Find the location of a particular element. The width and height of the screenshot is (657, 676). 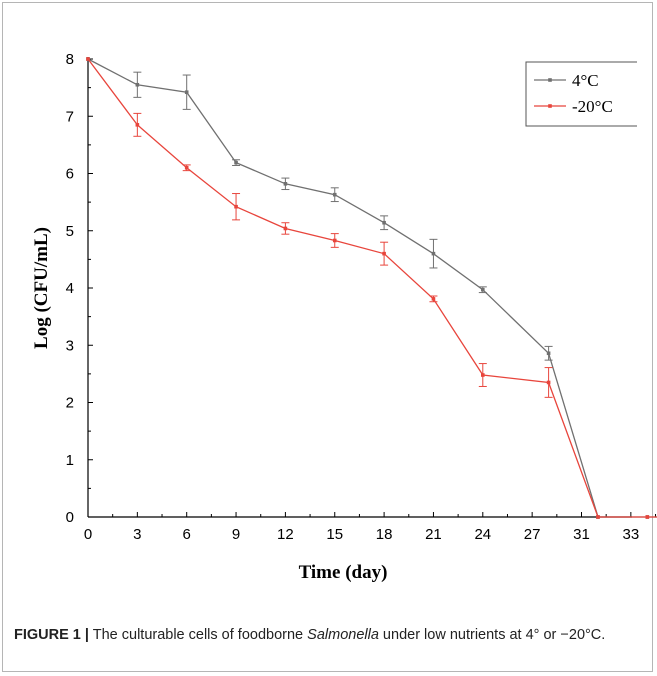

y-tick-label: 5 is located at coordinates (70, 231).